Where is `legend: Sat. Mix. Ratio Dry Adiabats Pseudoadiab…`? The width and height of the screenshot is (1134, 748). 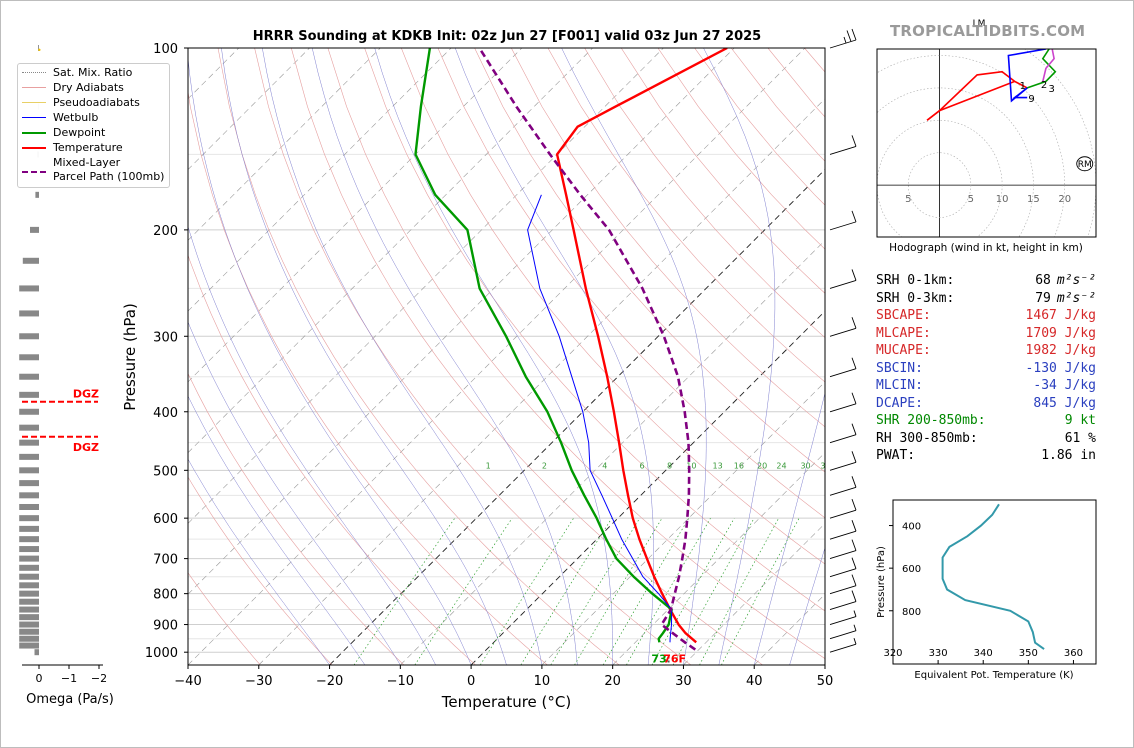
legend: Sat. Mix. Ratio Dry Adiabats Pseudoadiab… is located at coordinates (93, 125).